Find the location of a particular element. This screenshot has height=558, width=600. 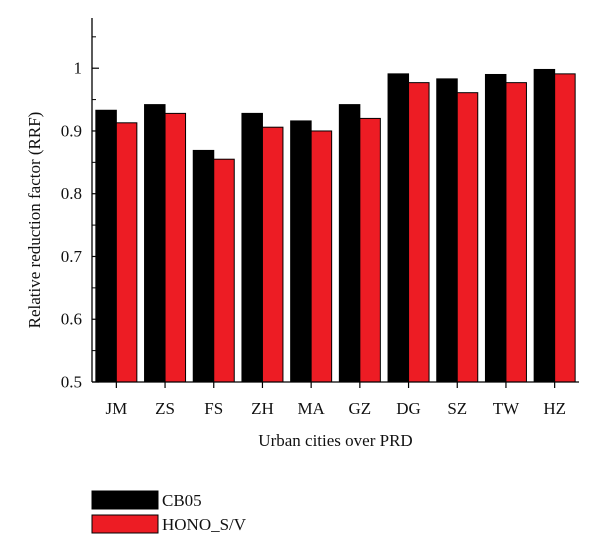

bar-hono-s-v-fs is located at coordinates (224, 270).